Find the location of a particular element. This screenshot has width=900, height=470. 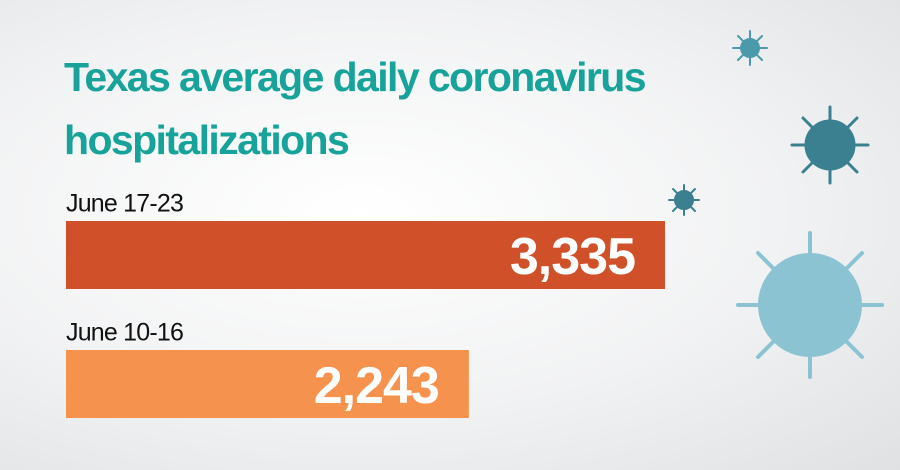

value-label: 2,243 is located at coordinates (376, 386).